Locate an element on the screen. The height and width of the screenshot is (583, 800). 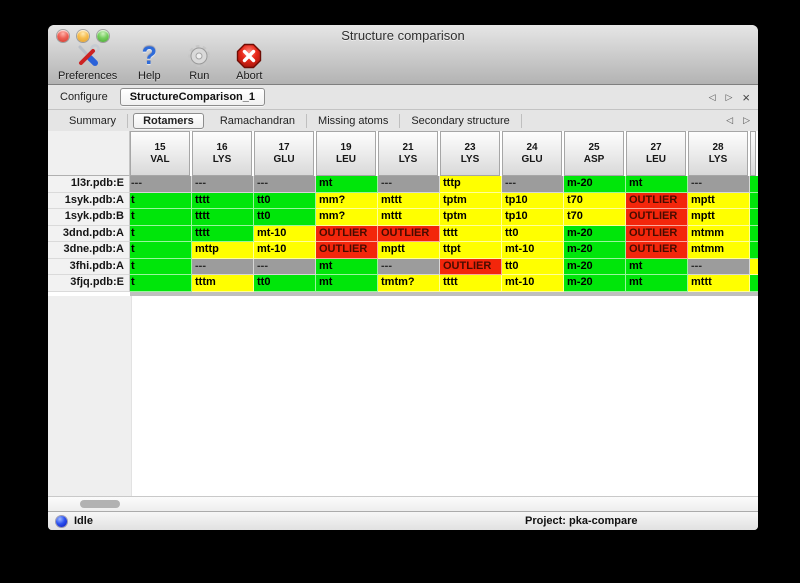
rotamer-cell: ttpt is located at coordinates (471, 250).